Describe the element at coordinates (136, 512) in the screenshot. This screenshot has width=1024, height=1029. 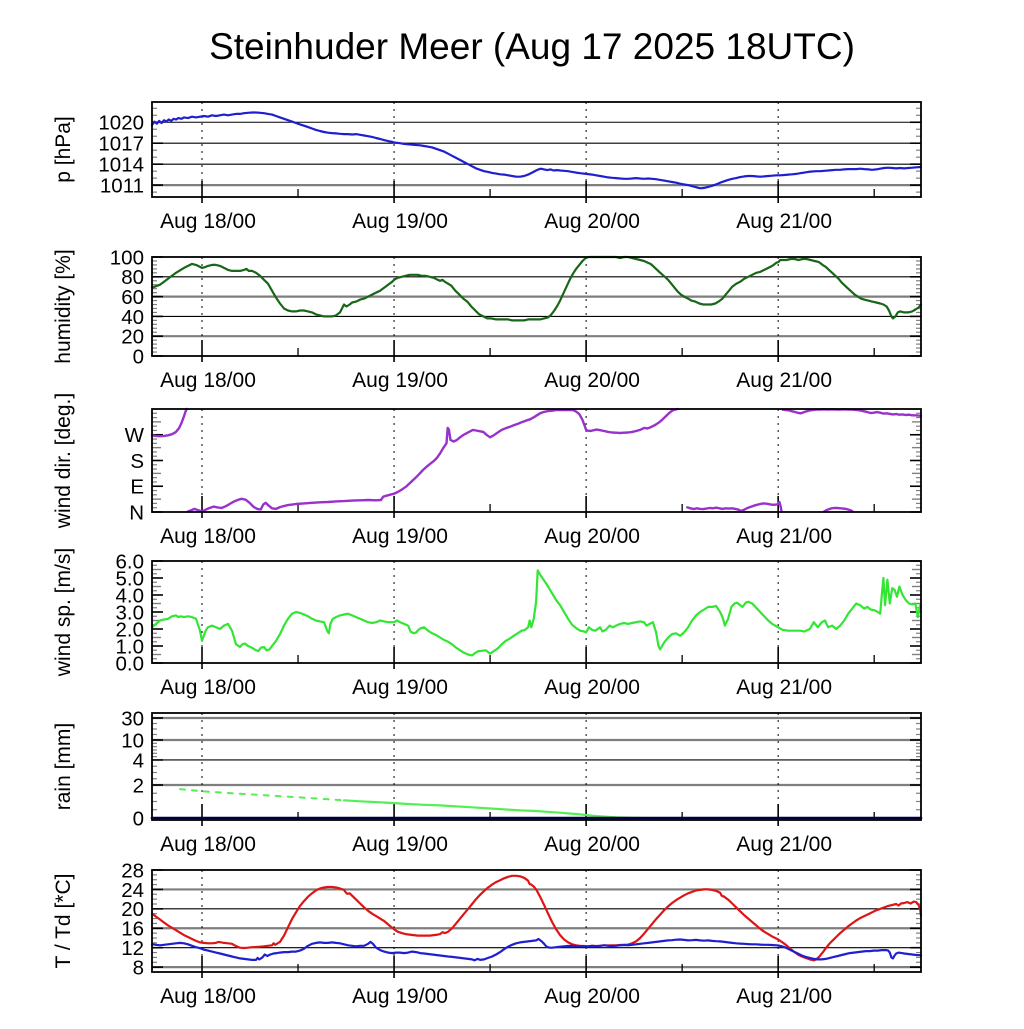
I see `ytick-label: N` at that location.